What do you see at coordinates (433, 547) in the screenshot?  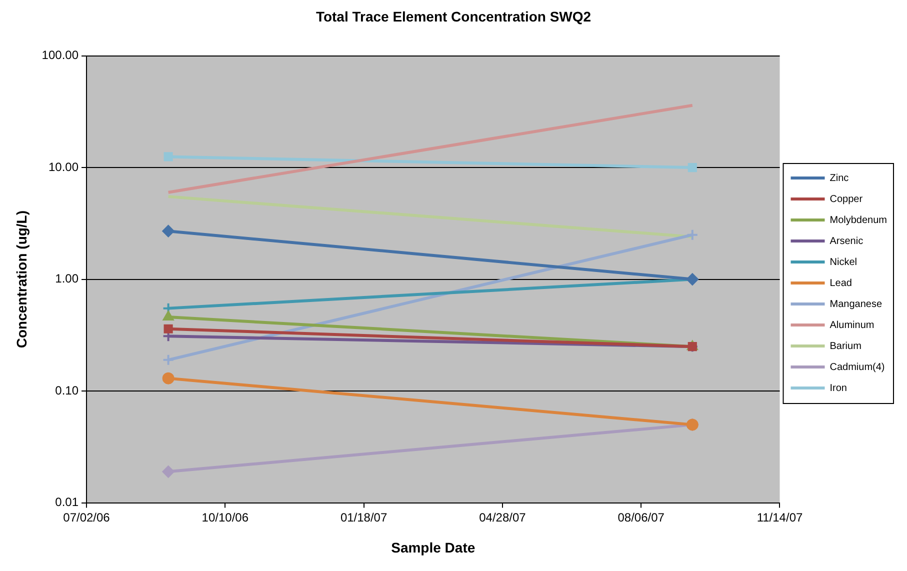 I see `x-axis-title: Sample Date` at bounding box center [433, 547].